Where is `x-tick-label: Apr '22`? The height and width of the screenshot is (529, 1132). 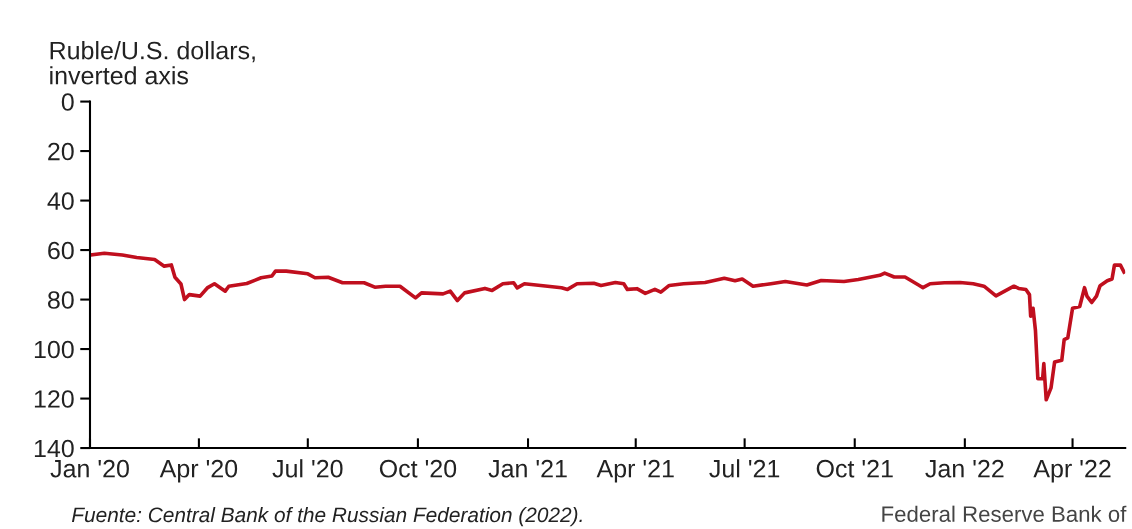 x-tick-label: Apr '22 is located at coordinates (1072, 471).